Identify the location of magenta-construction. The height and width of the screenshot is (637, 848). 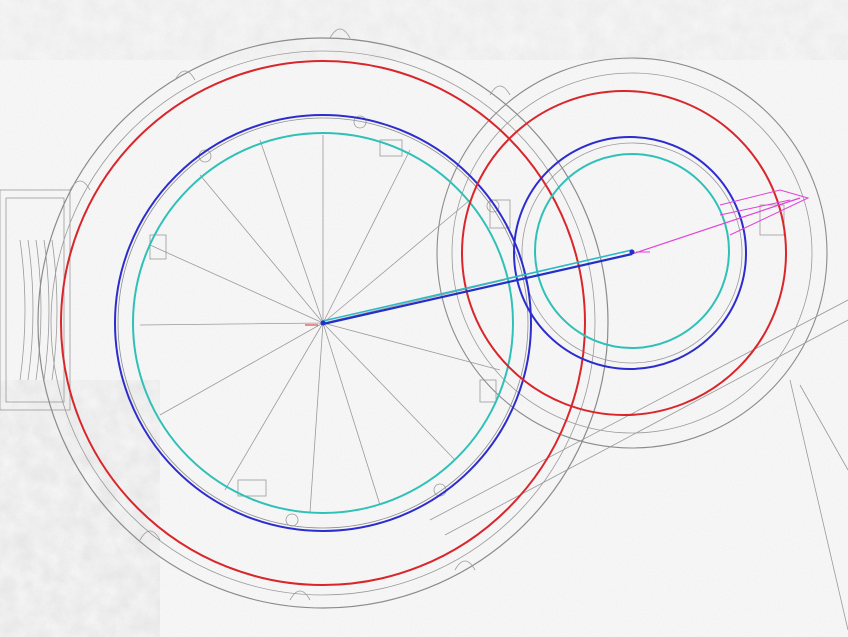
(764, 212).